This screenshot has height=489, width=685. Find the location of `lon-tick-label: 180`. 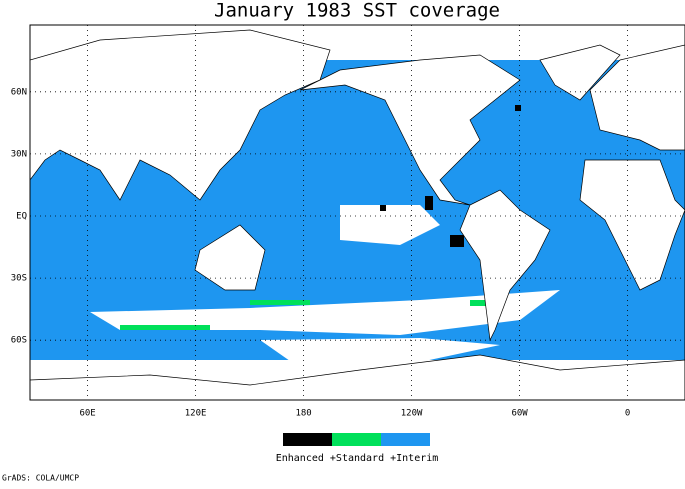

lon-tick-label: 180 is located at coordinates (303, 414).